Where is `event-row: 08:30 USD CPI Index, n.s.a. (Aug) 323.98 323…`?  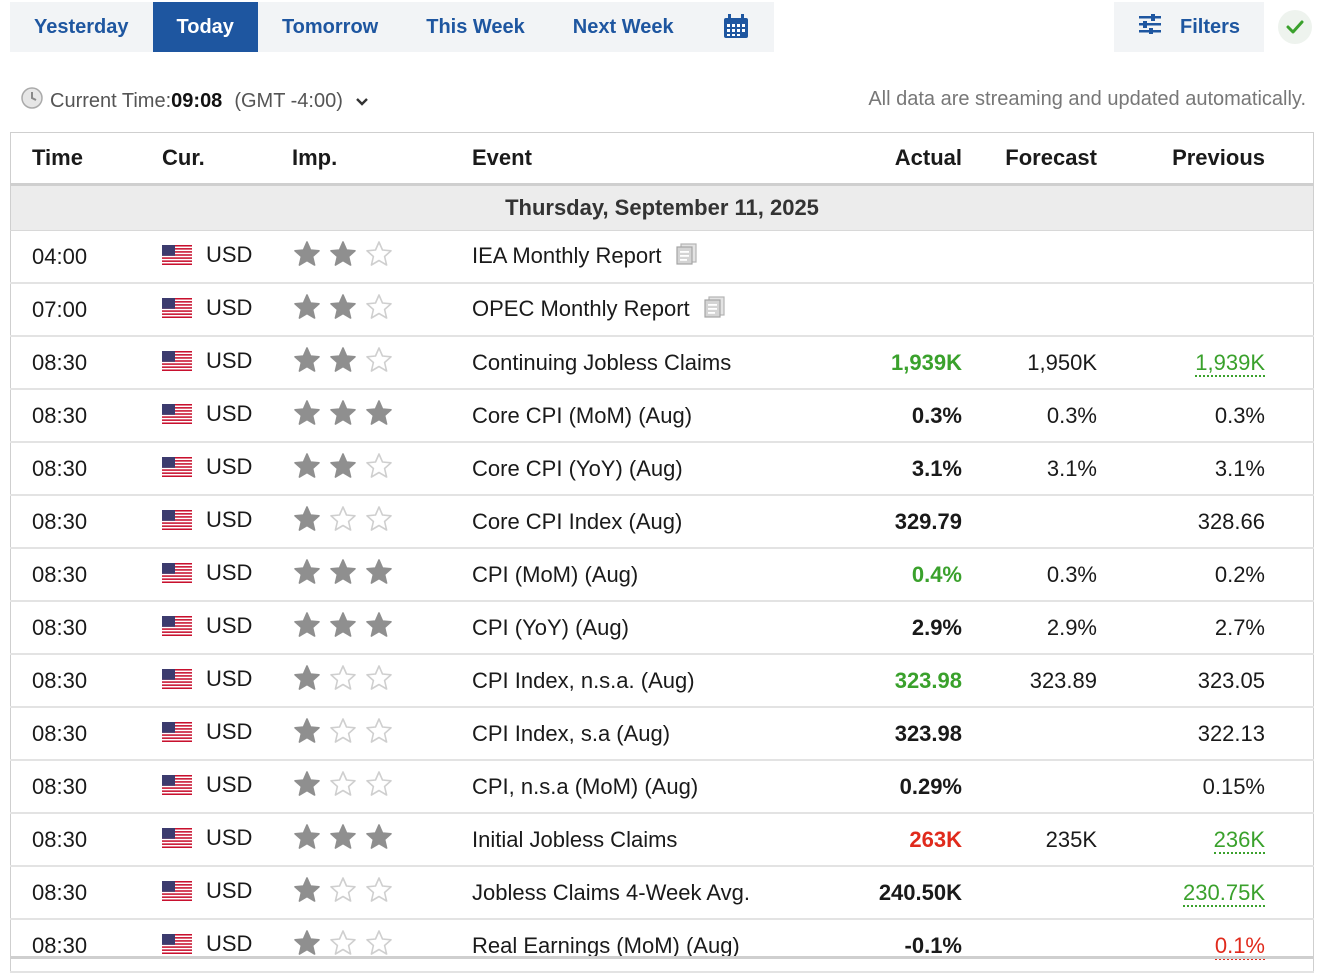
event-row: 08:30 USD CPI Index, n.s.a. (Aug) 323.98 323… is located at coordinates (662, 681).